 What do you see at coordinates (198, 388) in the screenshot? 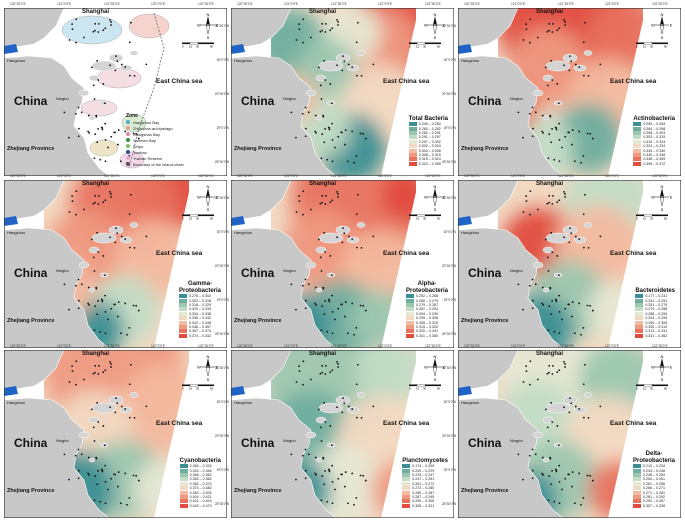
I see `svg-text: 30` at bounding box center [198, 388].